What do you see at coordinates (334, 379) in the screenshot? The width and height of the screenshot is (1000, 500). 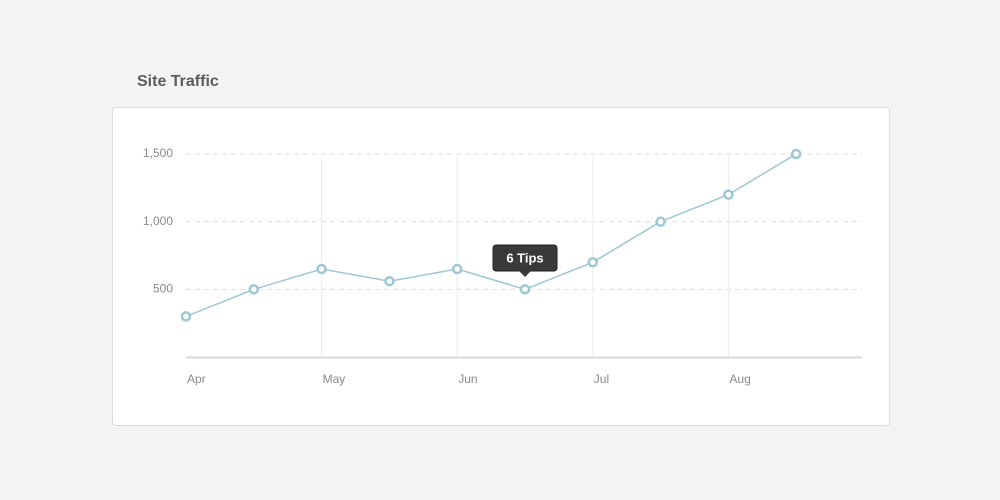 I see `x-tick-label: May` at bounding box center [334, 379].